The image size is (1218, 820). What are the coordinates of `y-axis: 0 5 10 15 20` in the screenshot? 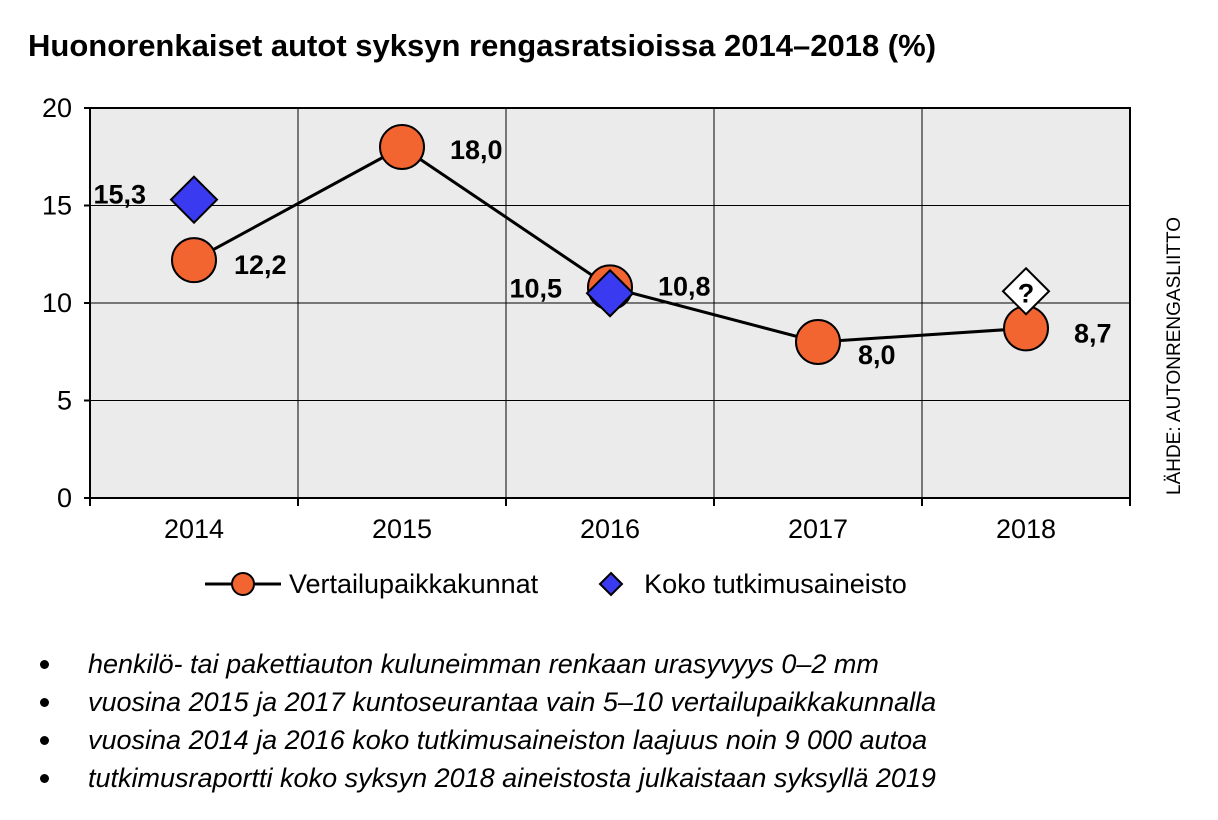 It's located at (66, 303).